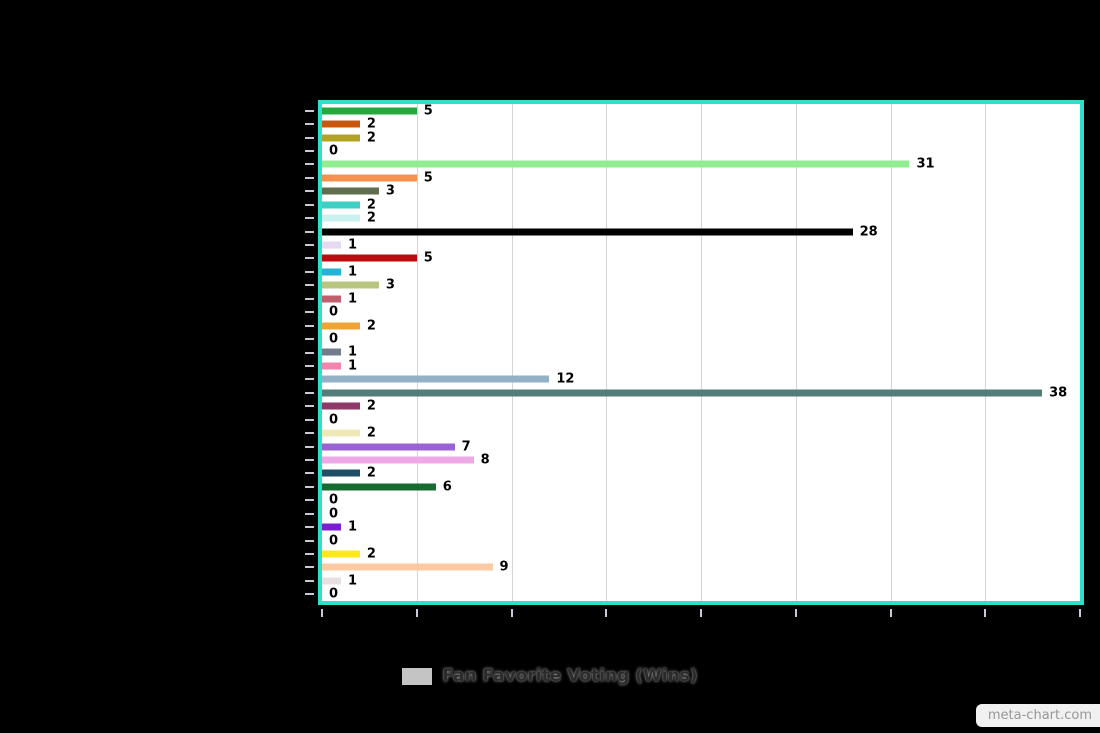  What do you see at coordinates (447, 487) in the screenshot?
I see `bar-value-label: 6` at bounding box center [447, 487].